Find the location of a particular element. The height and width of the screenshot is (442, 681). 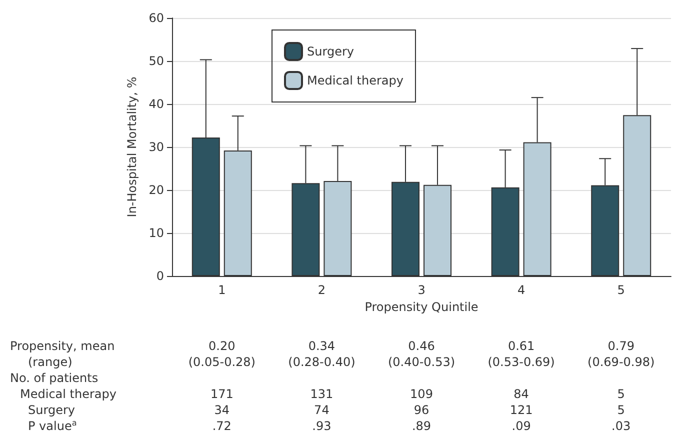

y-tick-label: 0 is located at coordinates (160, 276).